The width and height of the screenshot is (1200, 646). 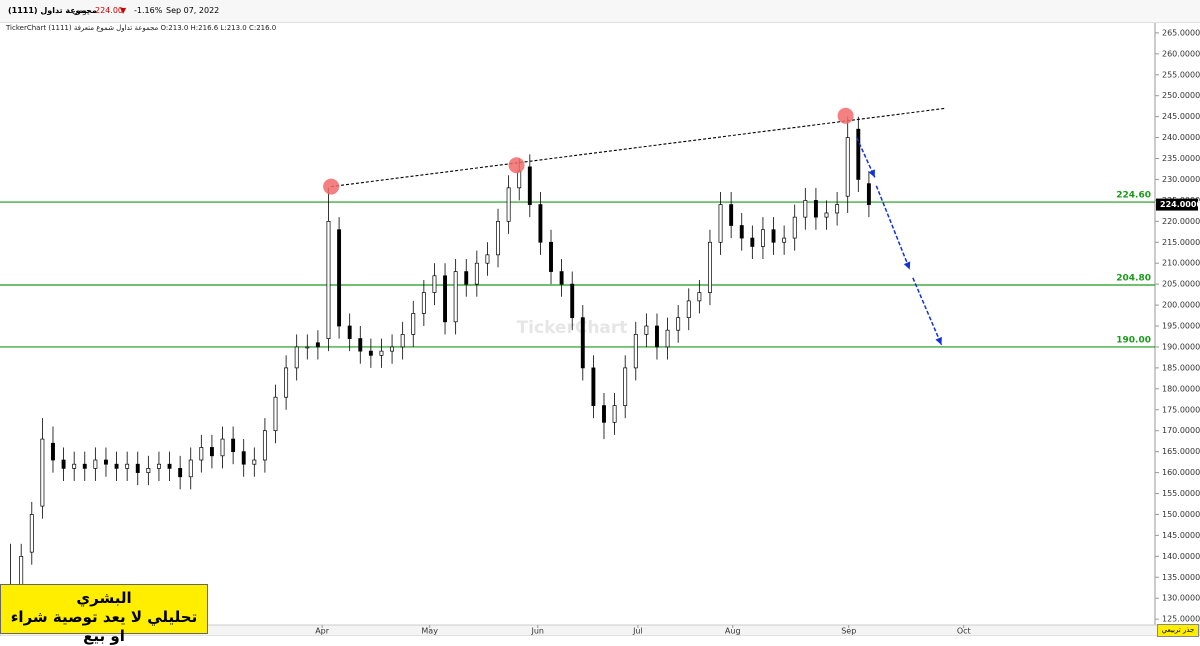 What do you see at coordinates (1181, 158) in the screenshot?
I see `y-tick-label: 235.0000` at bounding box center [1181, 158].